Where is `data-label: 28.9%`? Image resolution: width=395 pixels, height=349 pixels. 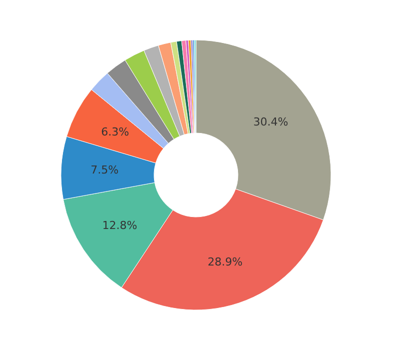 data-label: 28.9% is located at coordinates (225, 261).